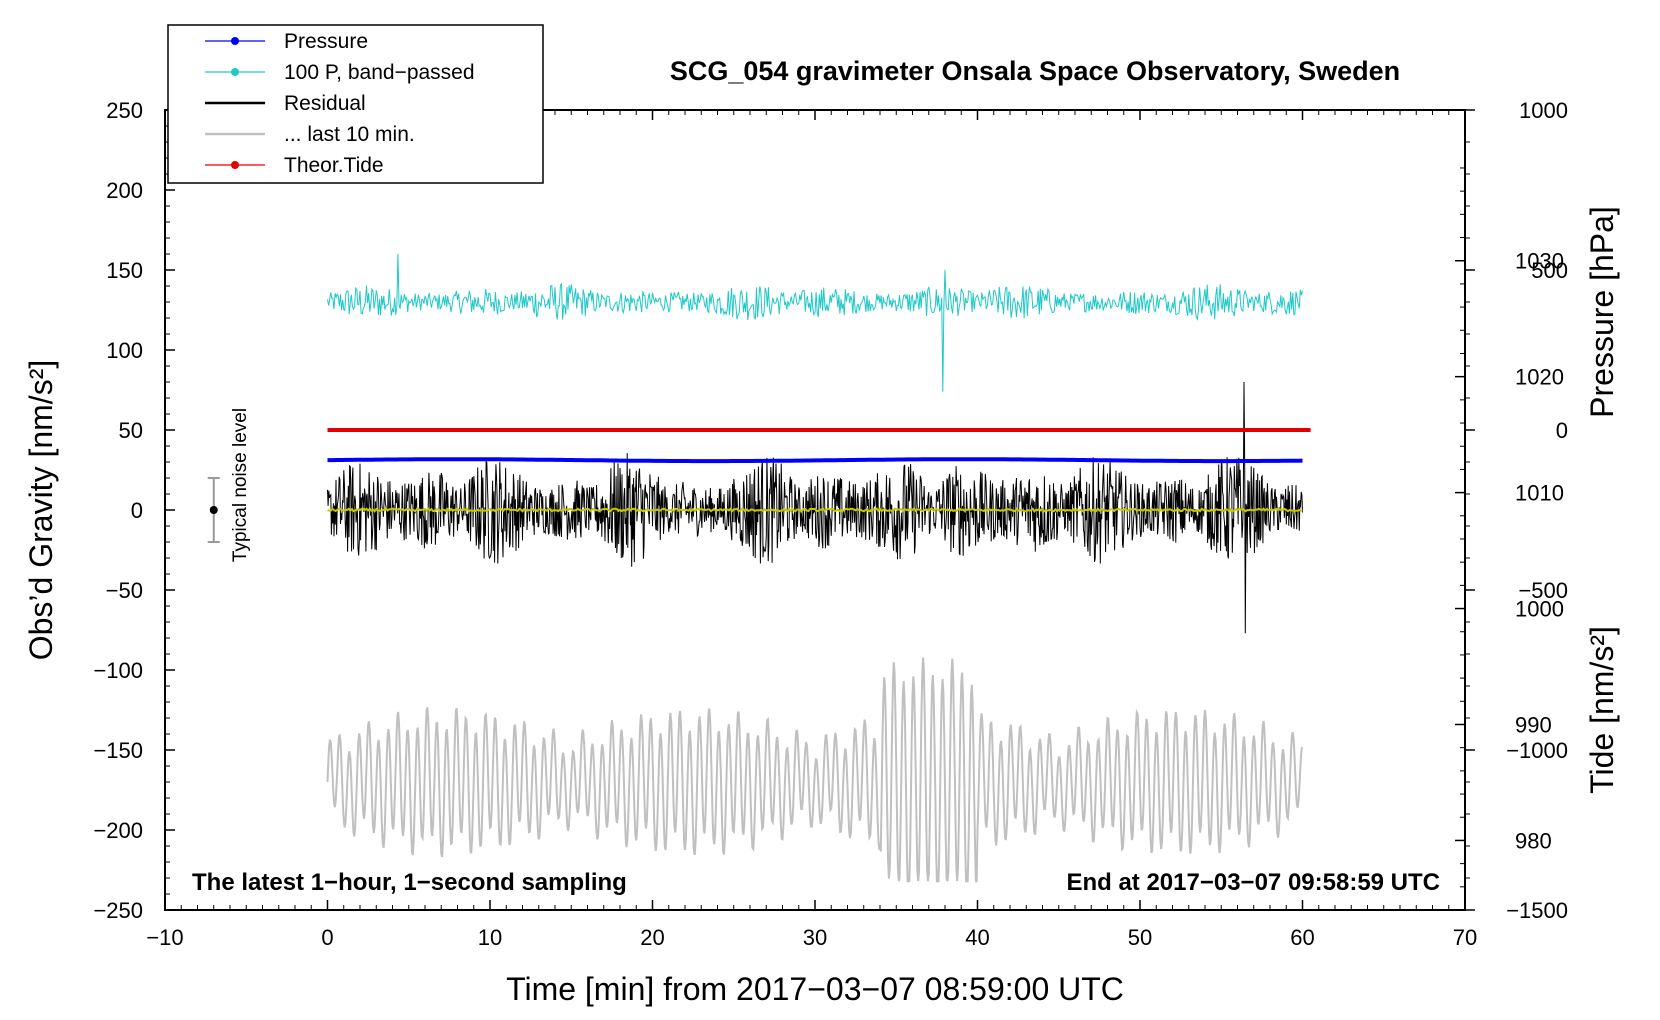 The width and height of the screenshot is (1660, 1020). Describe the element at coordinates (118, 910) in the screenshot. I see `y-tick-label: −250` at that location.